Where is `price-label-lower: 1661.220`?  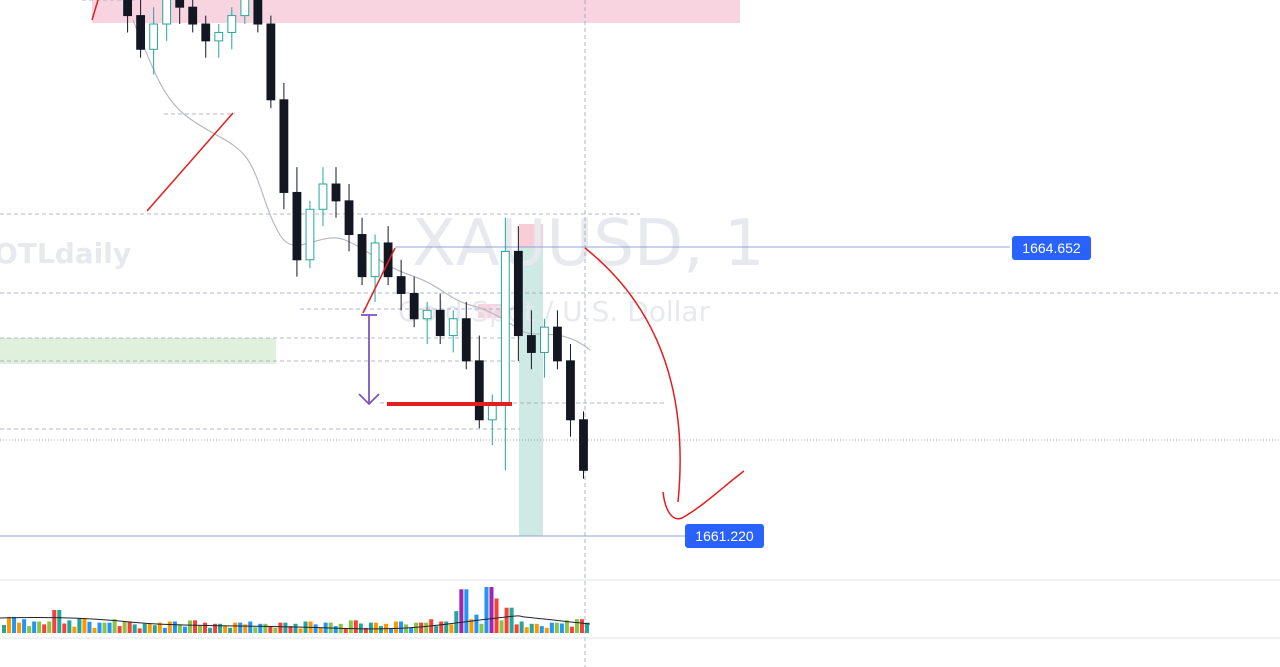
price-label-lower: 1661.220 is located at coordinates (724, 536).